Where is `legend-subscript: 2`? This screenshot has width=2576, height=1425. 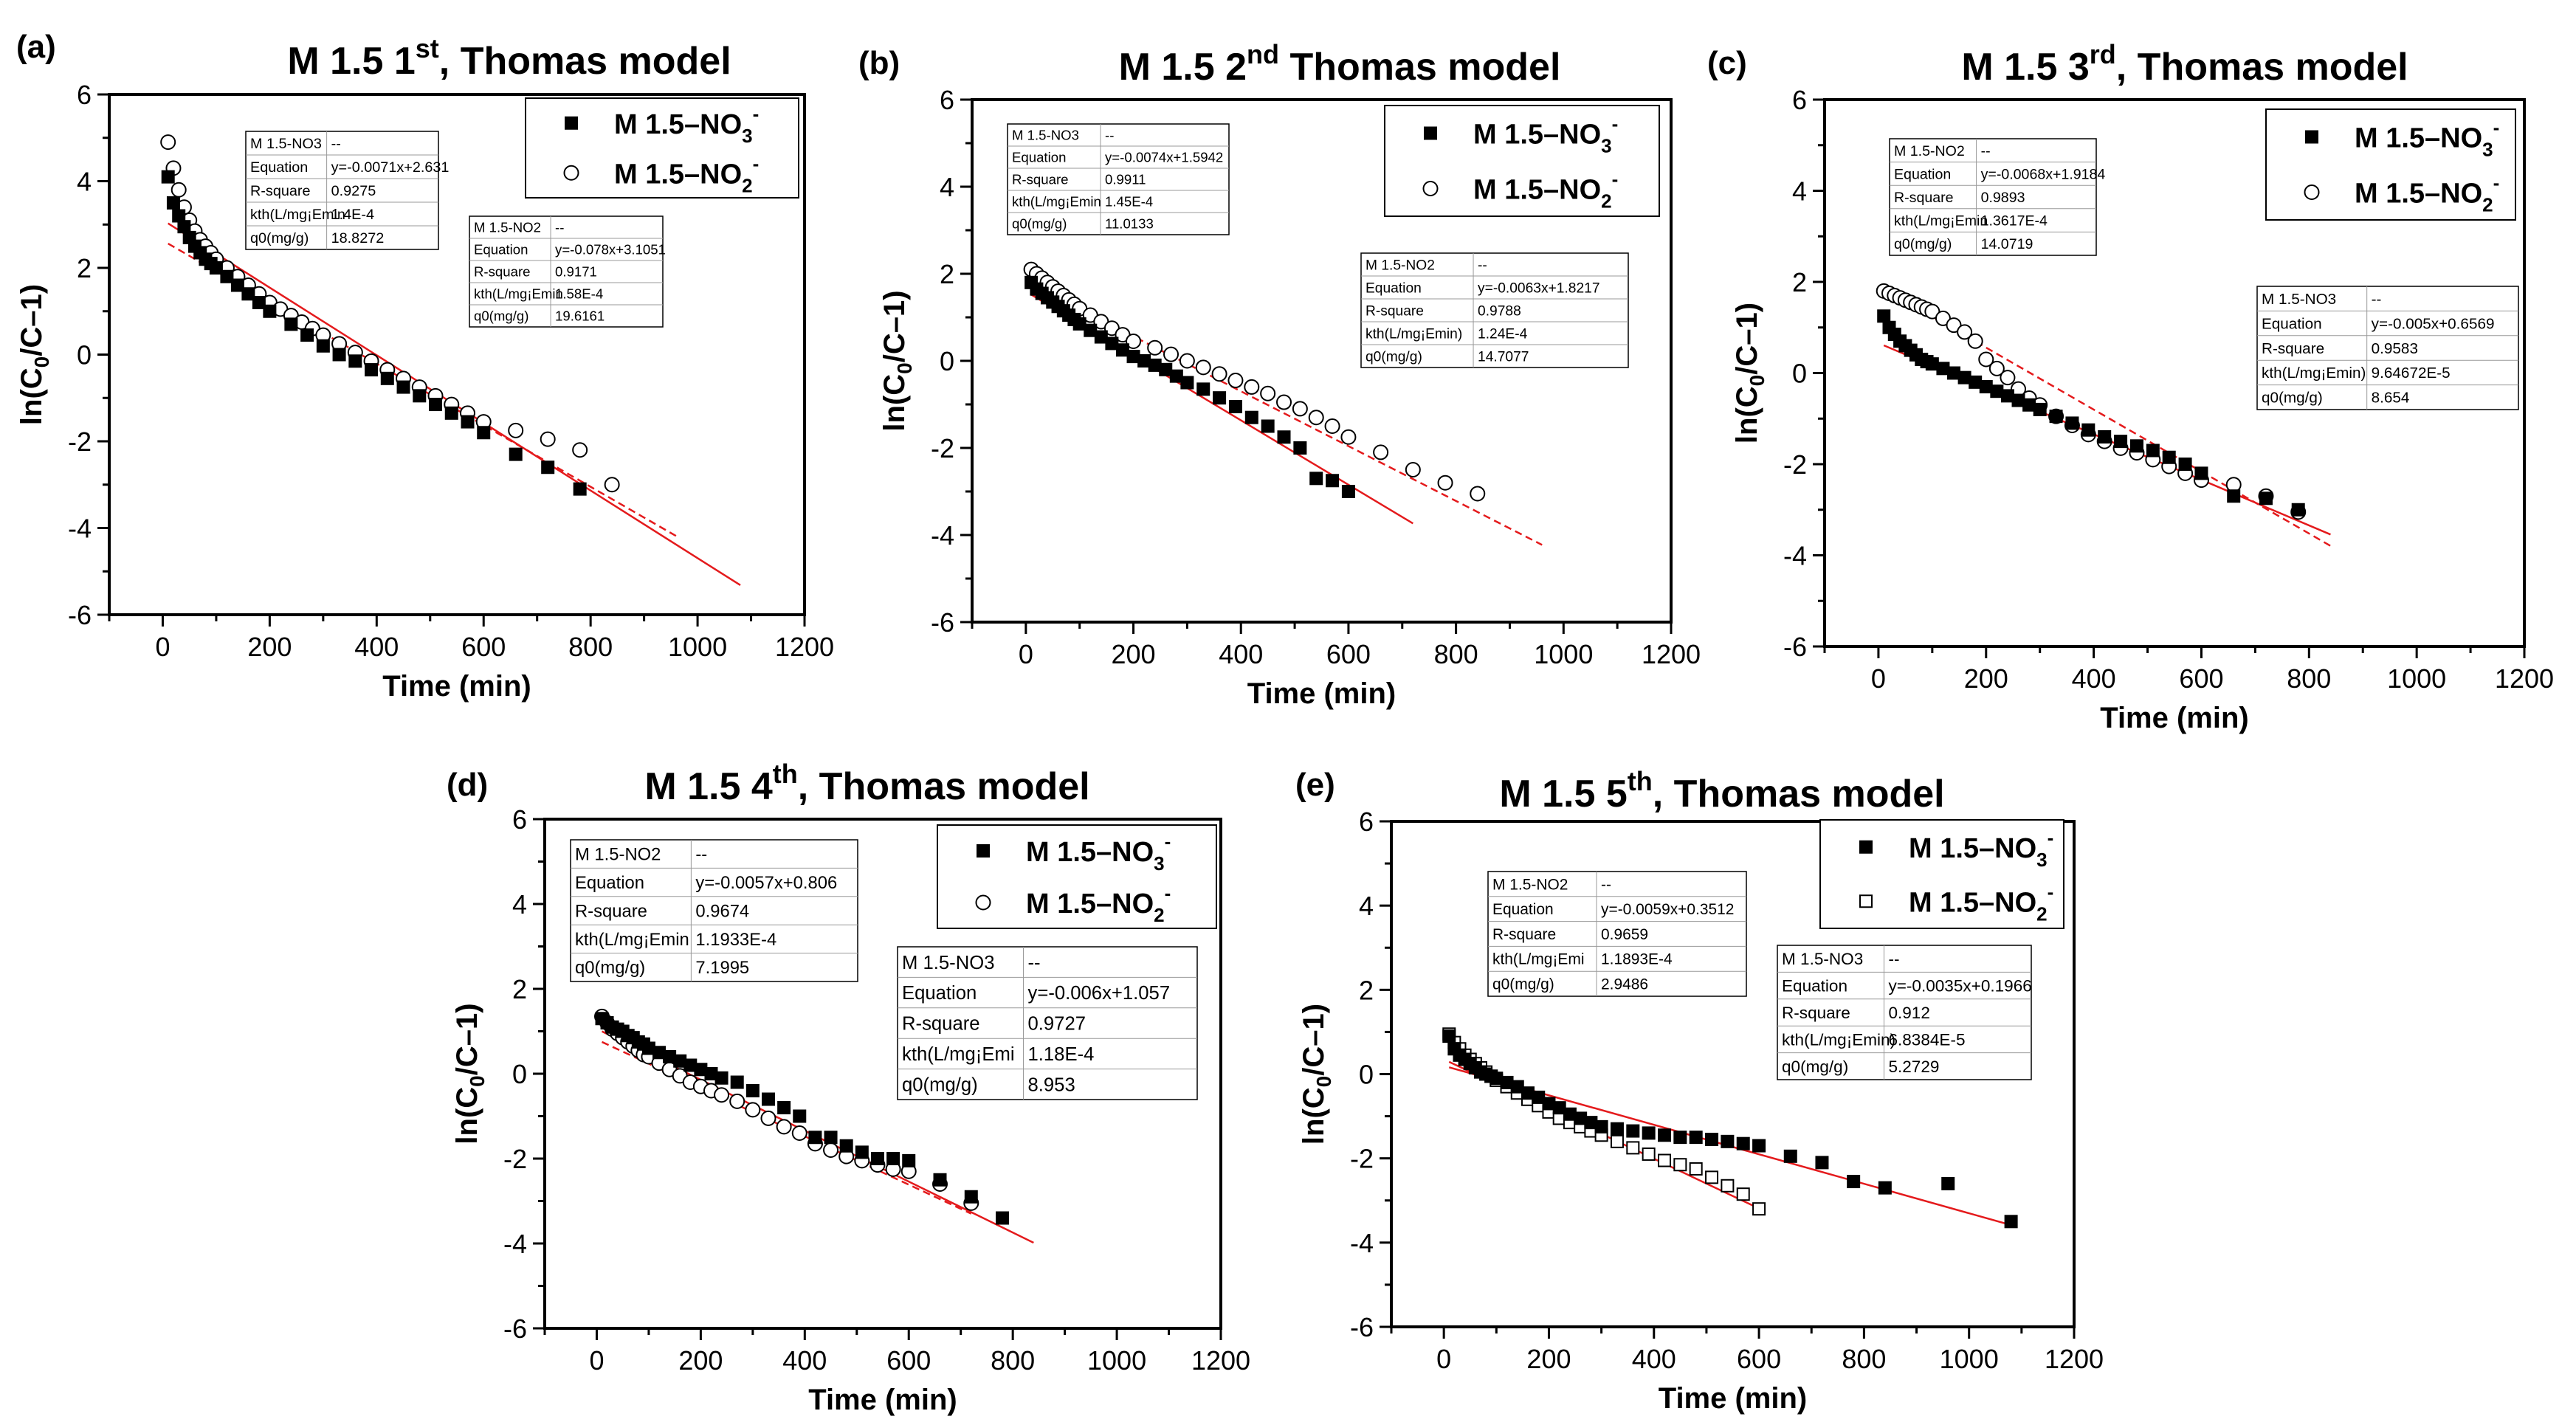 legend-subscript: 2 is located at coordinates (2042, 914).